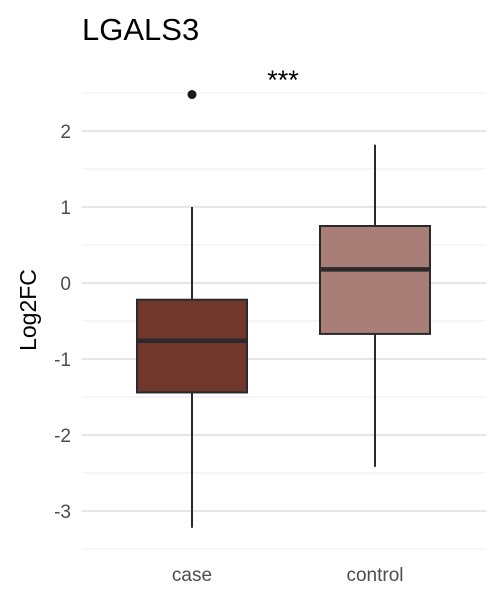 The image size is (500, 605). I want to click on significance-annotation: ***, so click(283, 80).